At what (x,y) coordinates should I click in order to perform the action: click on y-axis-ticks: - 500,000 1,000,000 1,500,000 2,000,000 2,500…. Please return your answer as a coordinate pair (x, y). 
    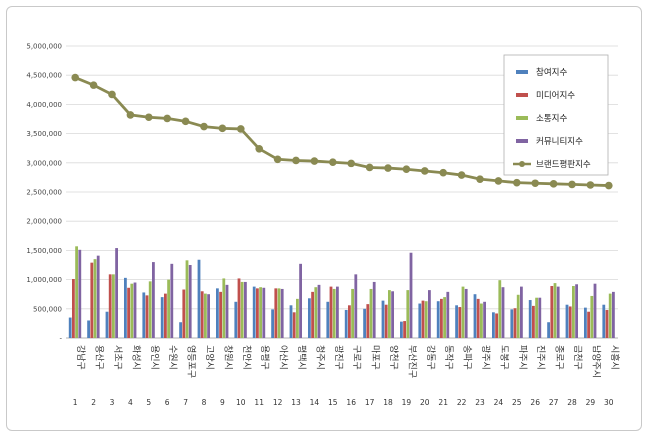
    Looking at the image, I should click on (44, 193).